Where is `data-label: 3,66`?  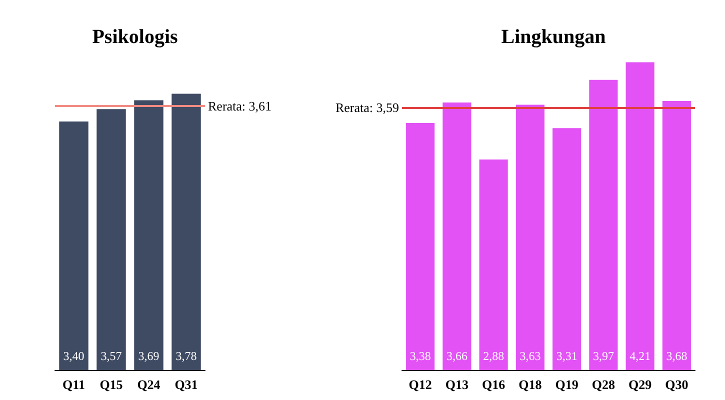 data-label: 3,66 is located at coordinates (457, 356).